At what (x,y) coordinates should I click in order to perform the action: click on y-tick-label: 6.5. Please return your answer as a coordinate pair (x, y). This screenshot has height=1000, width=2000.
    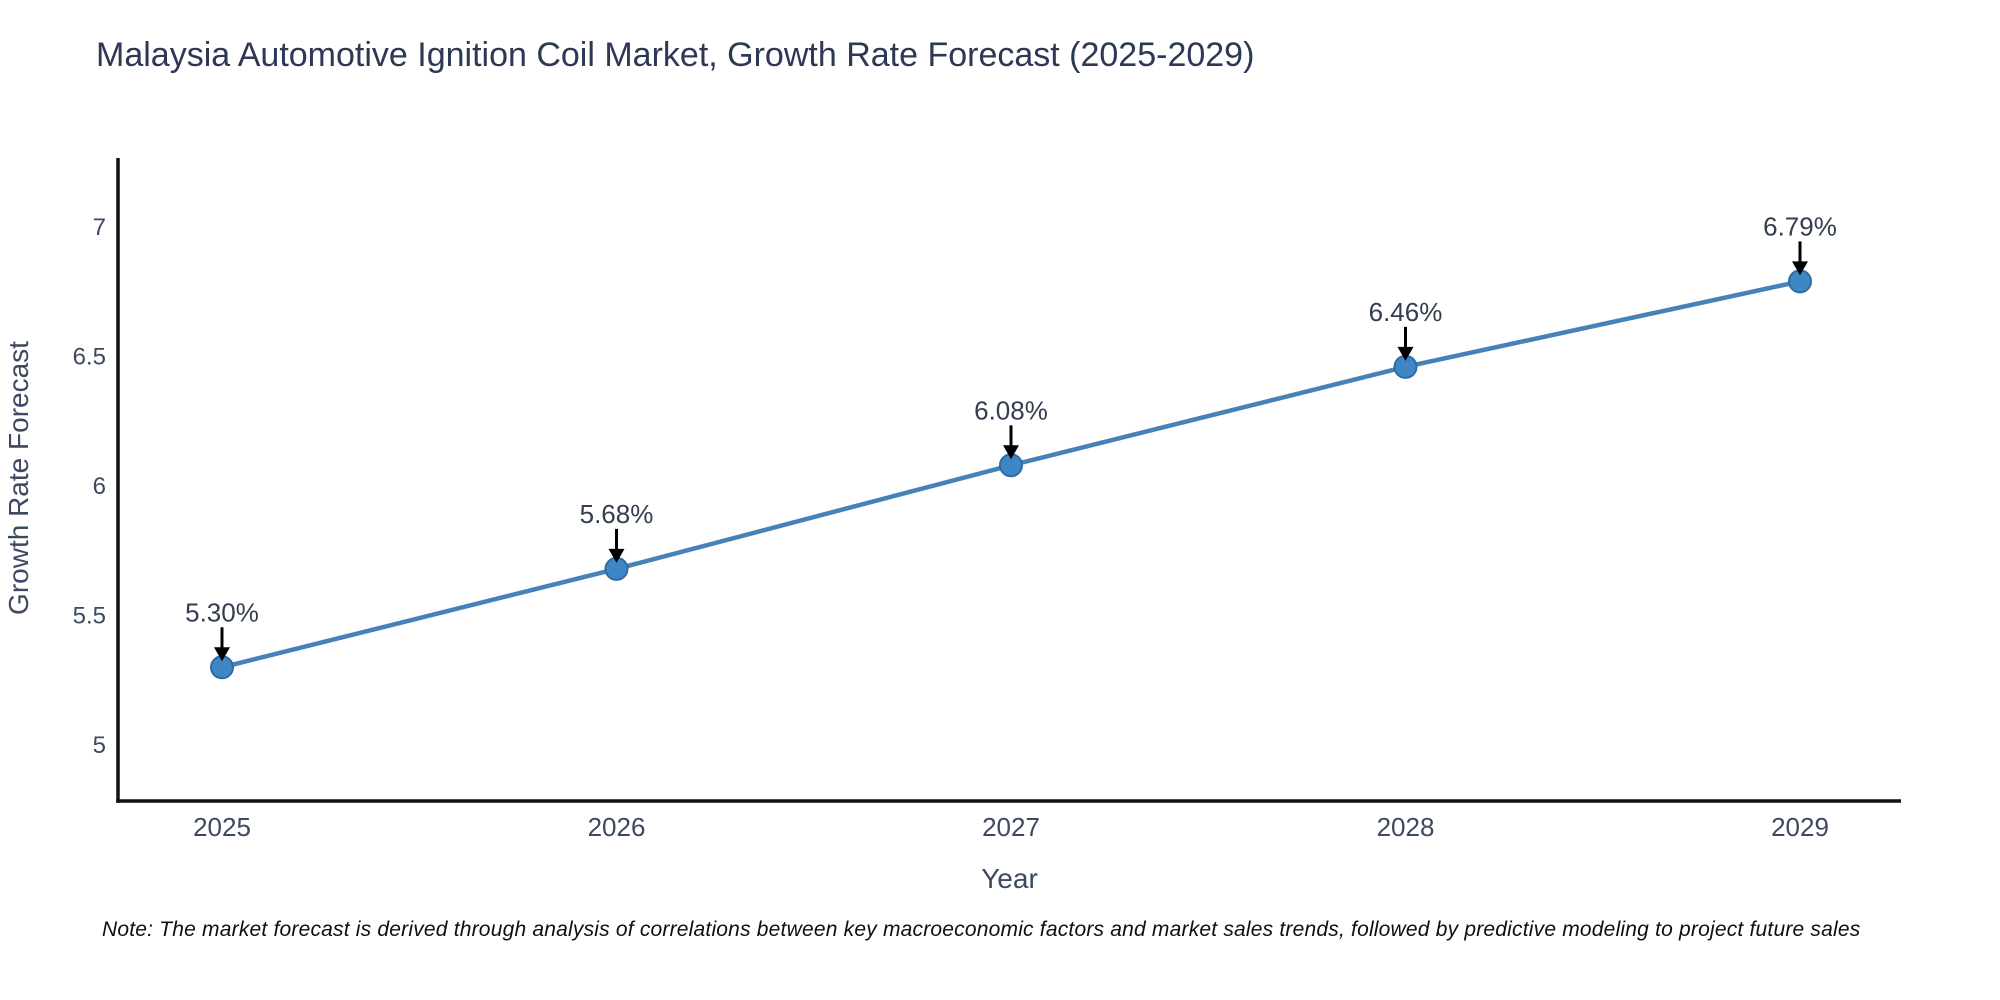
    Looking at the image, I should click on (89, 357).